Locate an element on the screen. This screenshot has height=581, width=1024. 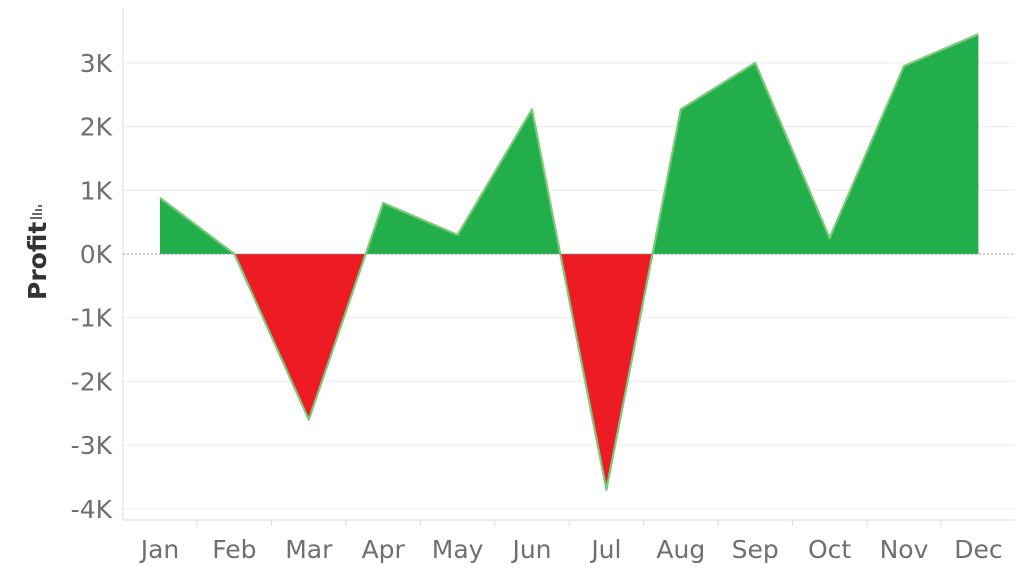
y-axis-title: Profit is located at coordinates (37, 261).